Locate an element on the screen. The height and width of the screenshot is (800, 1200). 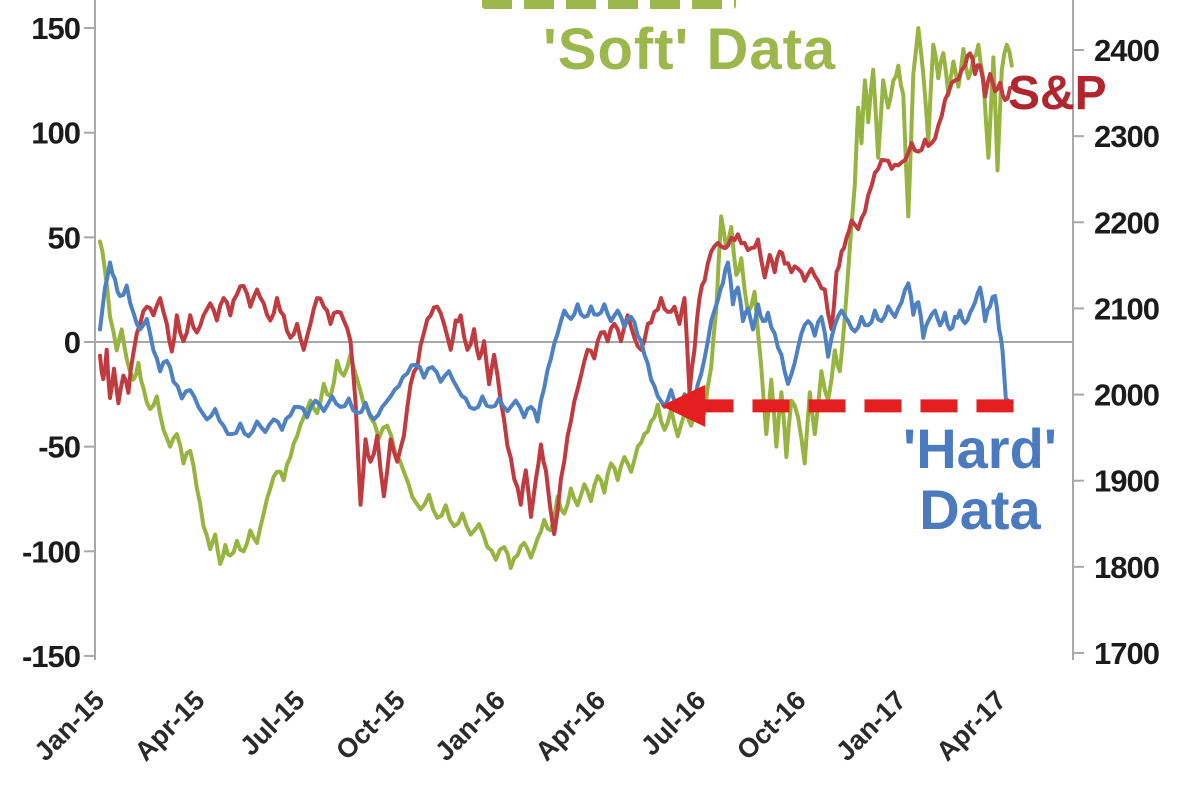
x-tick-label: Apr-17 is located at coordinates (971, 726).